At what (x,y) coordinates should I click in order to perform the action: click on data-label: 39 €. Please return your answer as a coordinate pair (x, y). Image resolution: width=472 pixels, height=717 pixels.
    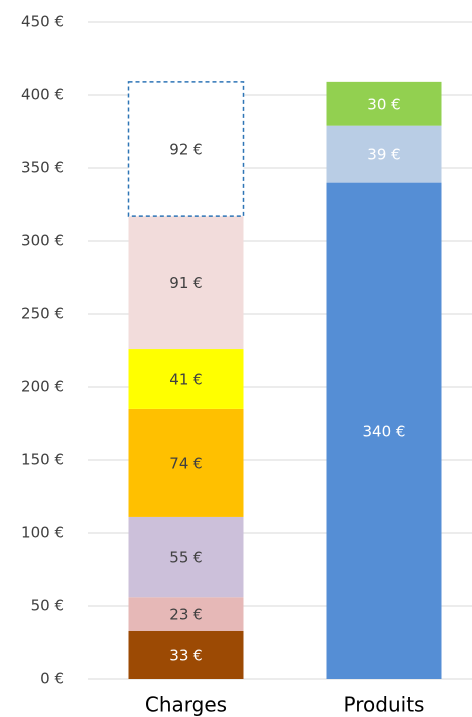
    Looking at the image, I should click on (383, 155).